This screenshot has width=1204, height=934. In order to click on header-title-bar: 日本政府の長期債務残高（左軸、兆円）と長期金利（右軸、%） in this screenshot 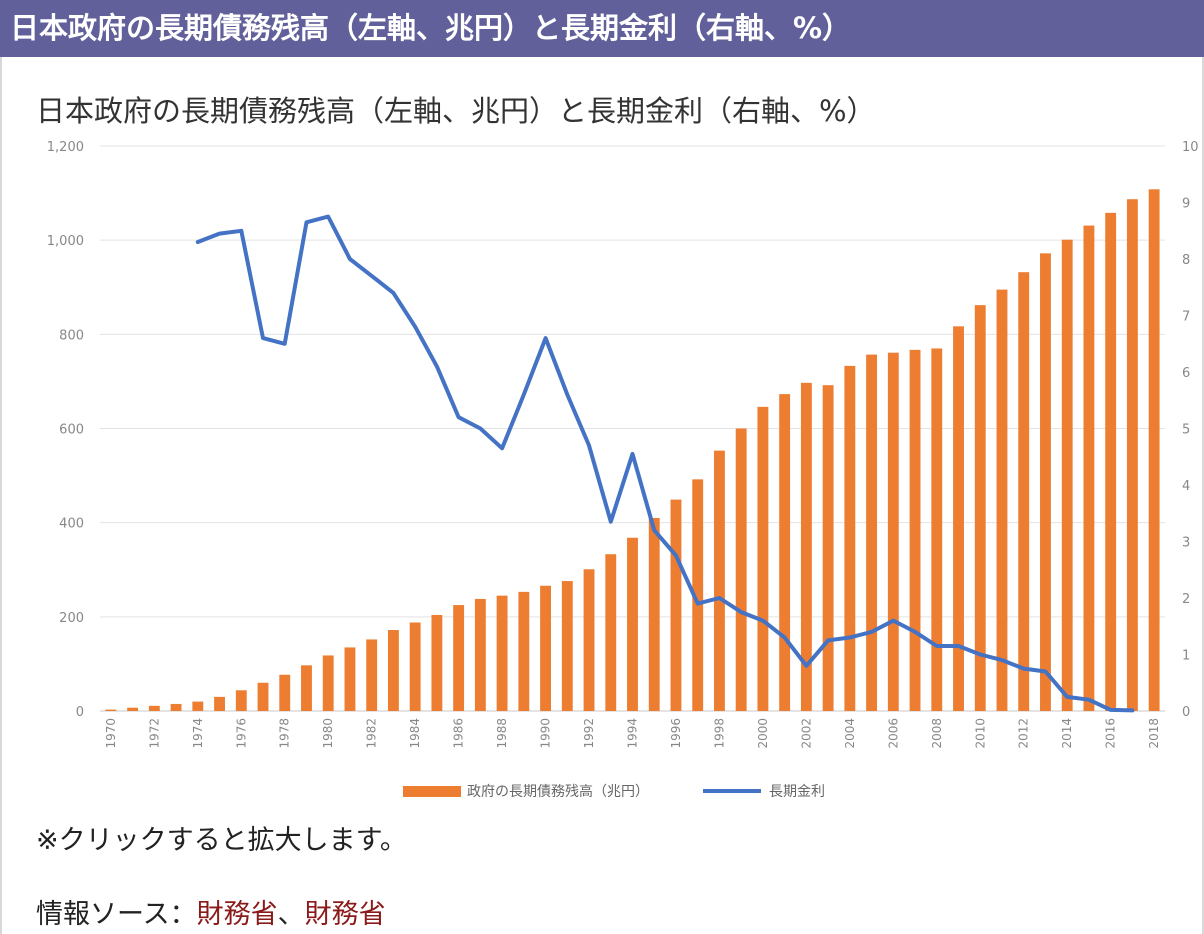, I will do `click(602, 28)`.